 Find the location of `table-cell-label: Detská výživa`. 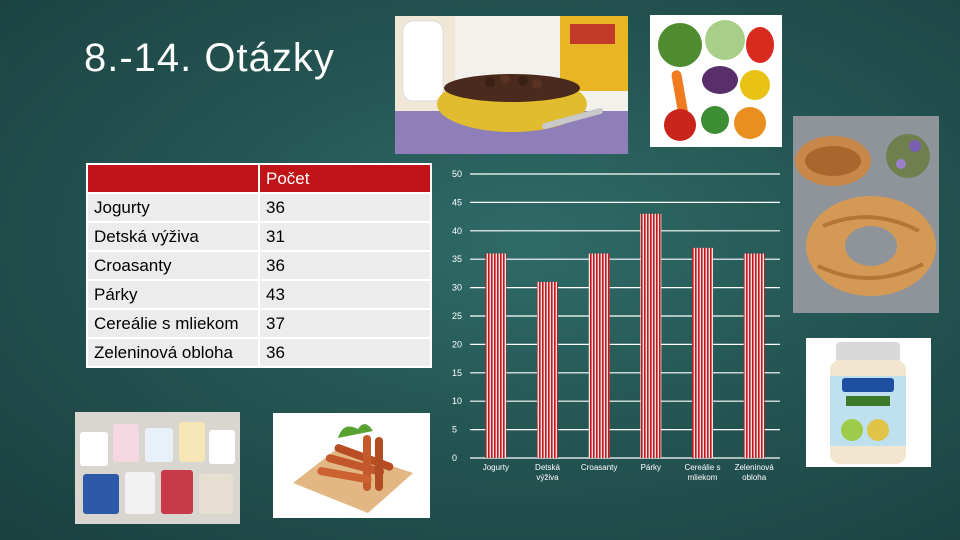

table-cell-label: Detská výživa is located at coordinates (173, 236).